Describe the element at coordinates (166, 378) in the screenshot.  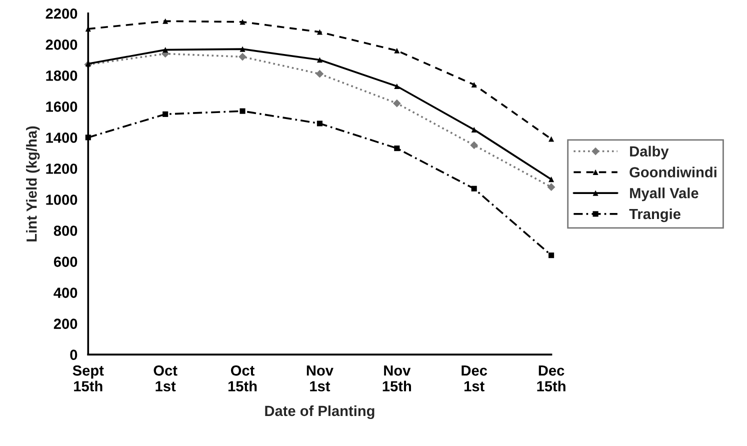
I see `x-tick-label: Oct 1st` at that location.